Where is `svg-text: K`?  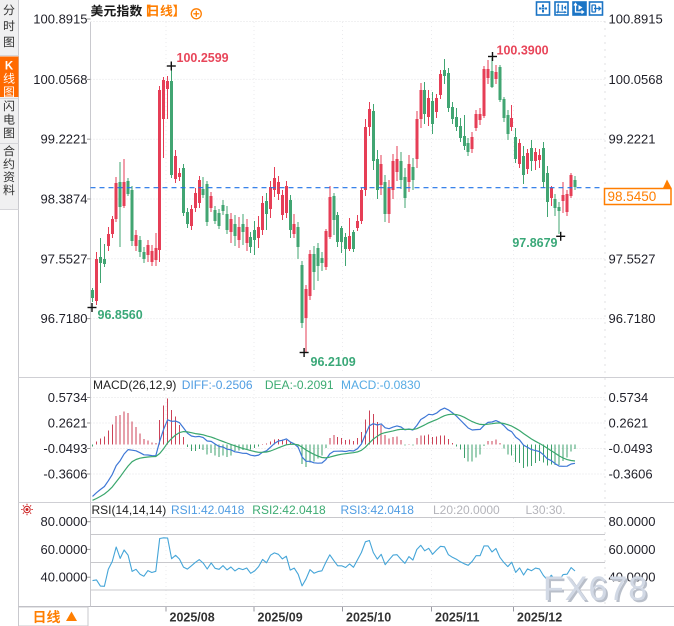 svg-text: K is located at coordinates (9, 67).